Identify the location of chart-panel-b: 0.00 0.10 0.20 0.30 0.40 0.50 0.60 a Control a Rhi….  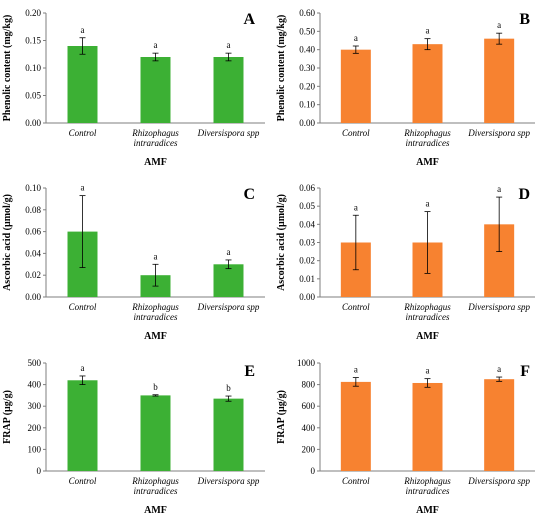
(405, 88).